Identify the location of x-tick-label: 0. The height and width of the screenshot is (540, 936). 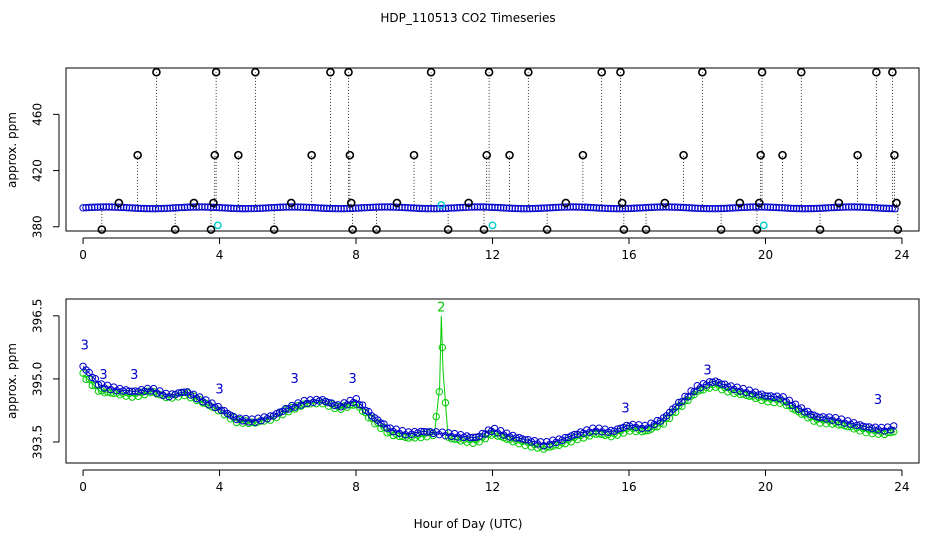
(83, 487).